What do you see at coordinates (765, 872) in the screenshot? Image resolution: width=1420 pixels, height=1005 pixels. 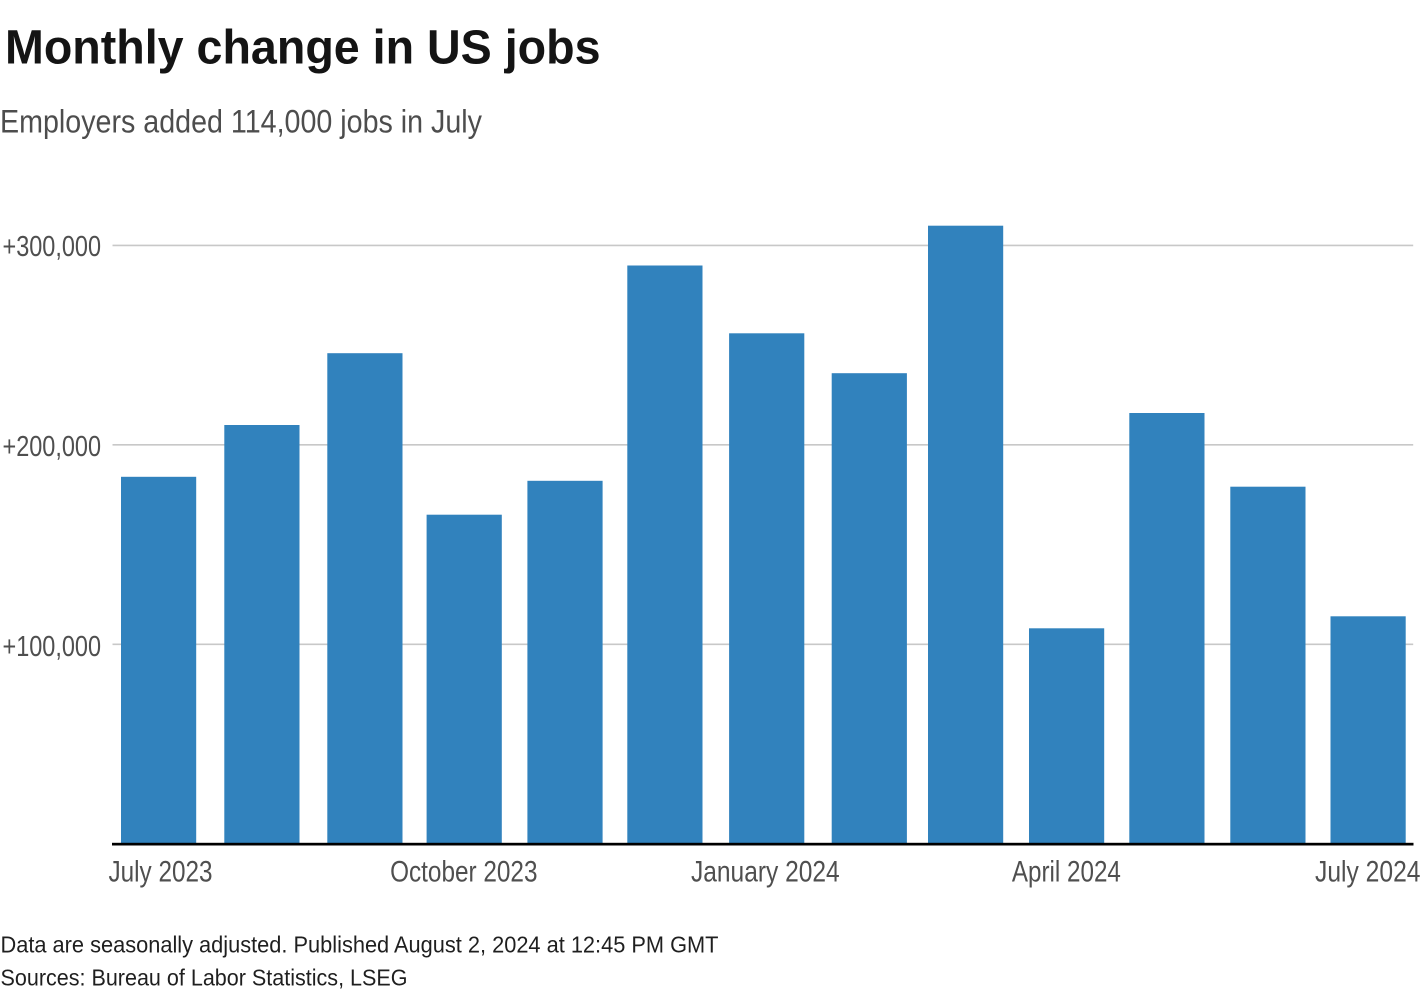 I see `svg-text: January 2024` at bounding box center [765, 872].